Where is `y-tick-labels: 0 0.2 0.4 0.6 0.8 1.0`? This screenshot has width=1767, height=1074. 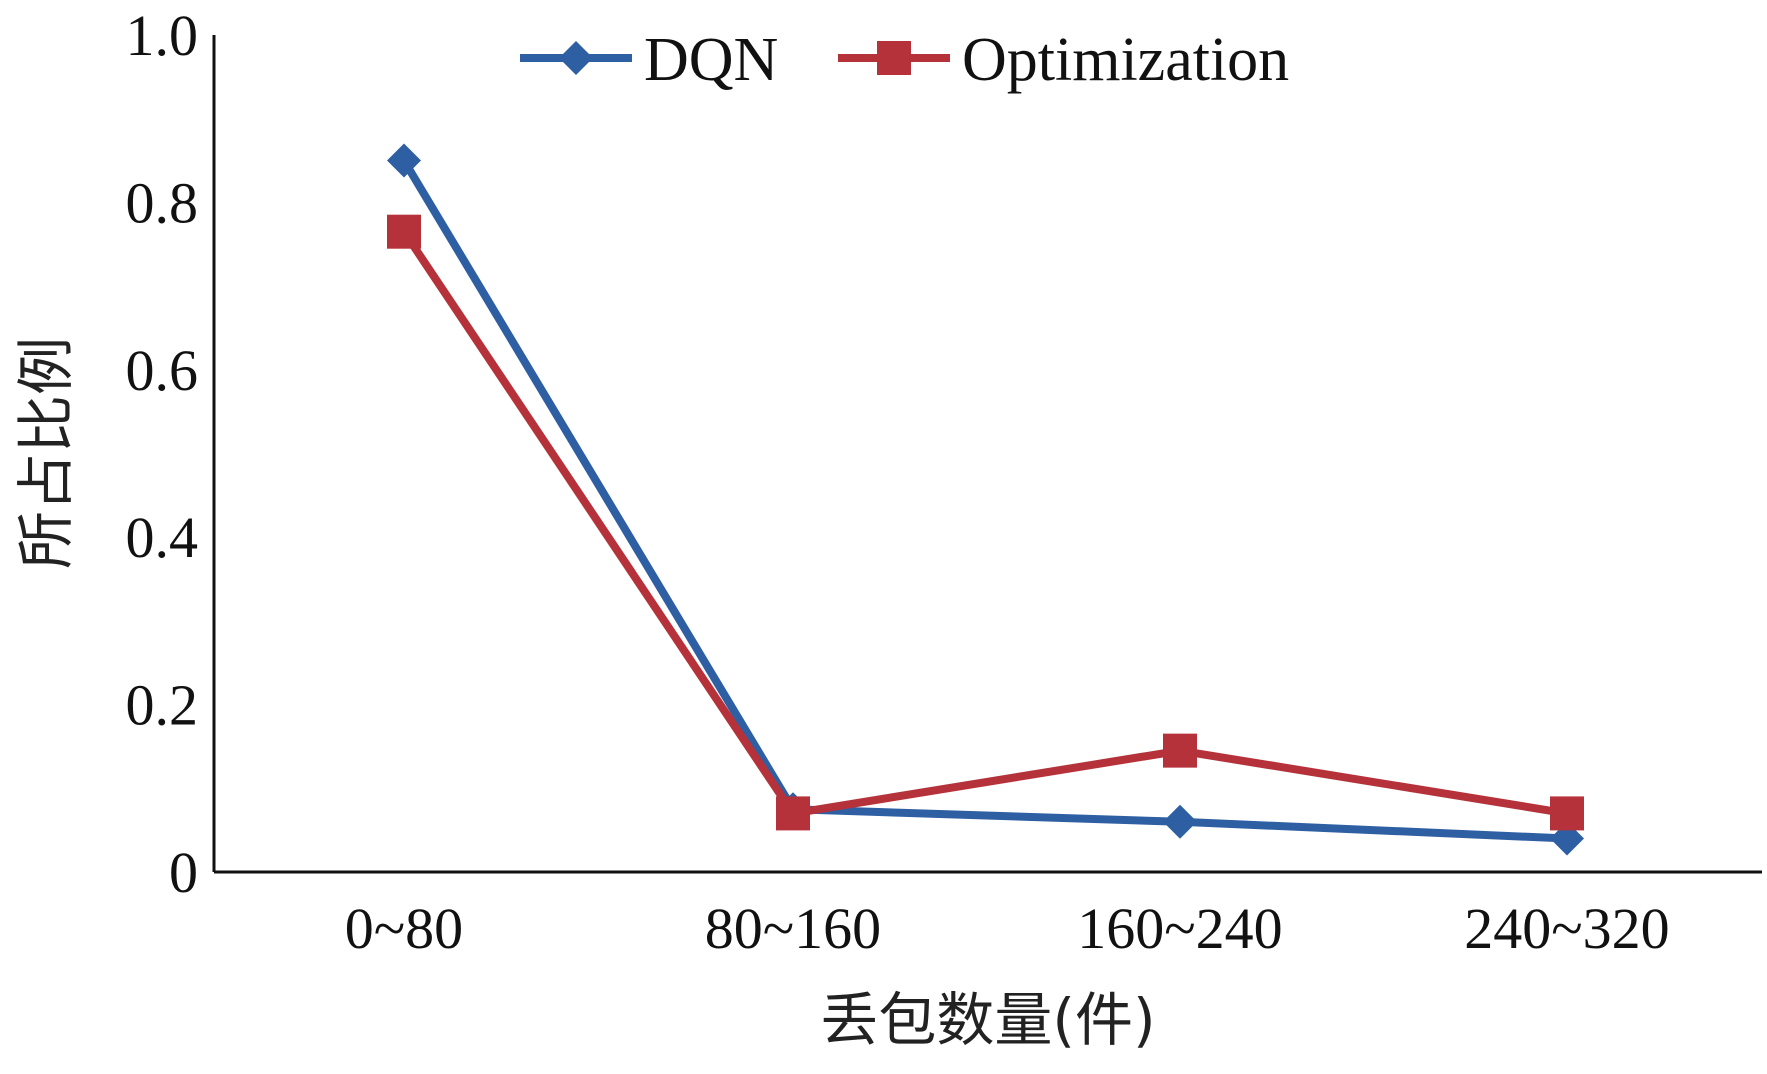
y-tick-labels: 0 0.2 0.4 0.6 0.8 1.0 is located at coordinates (162, 454).